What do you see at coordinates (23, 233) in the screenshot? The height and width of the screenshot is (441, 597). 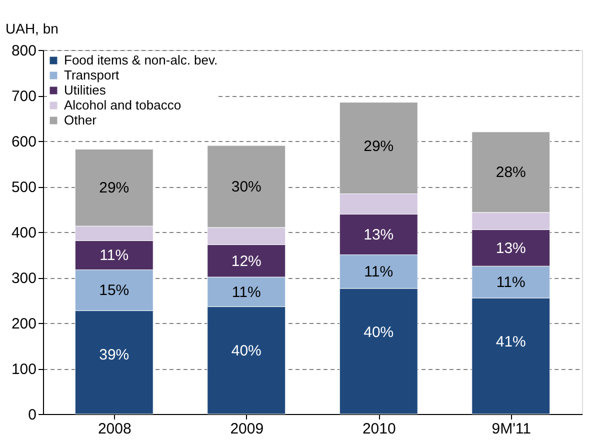 I see `y-tick-label: 400` at bounding box center [23, 233].